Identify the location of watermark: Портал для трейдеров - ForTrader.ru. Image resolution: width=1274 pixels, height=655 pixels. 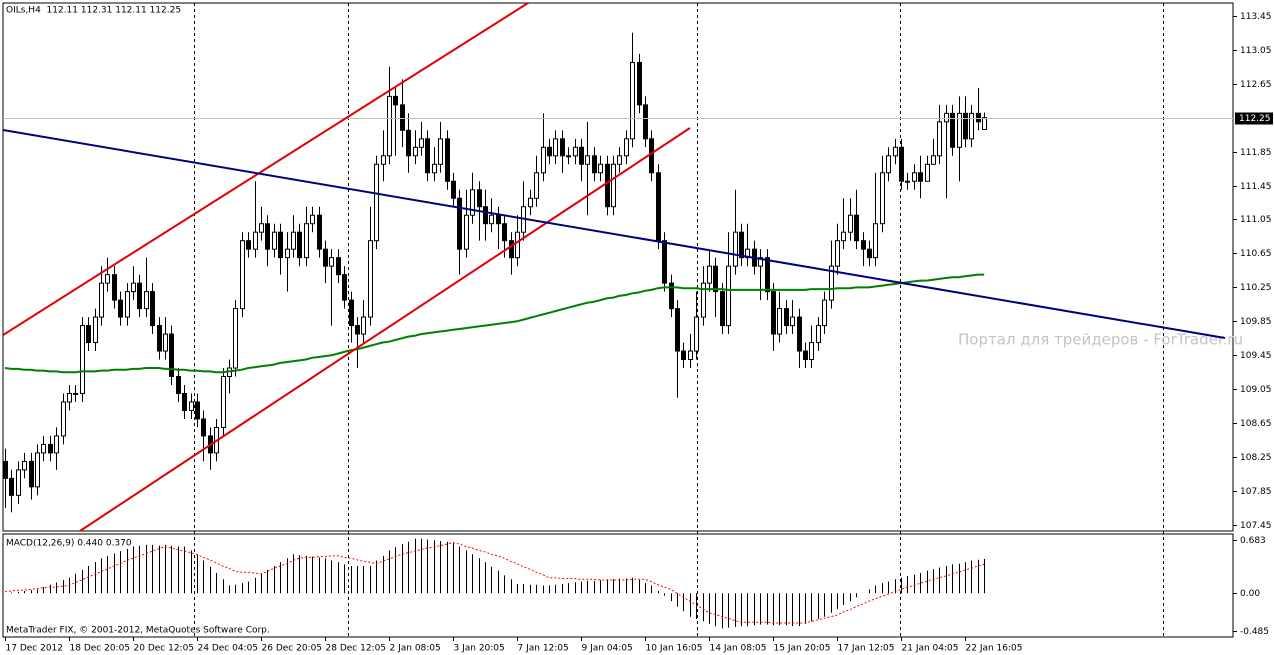
(1100, 340).